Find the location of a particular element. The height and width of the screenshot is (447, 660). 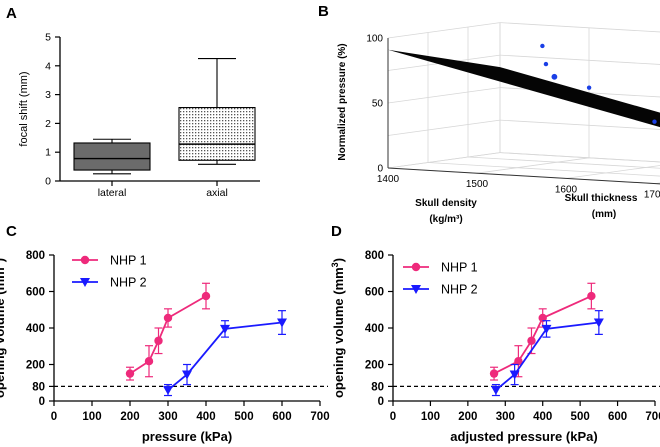

c-legend-label: NHP 1 is located at coordinates (128, 261).